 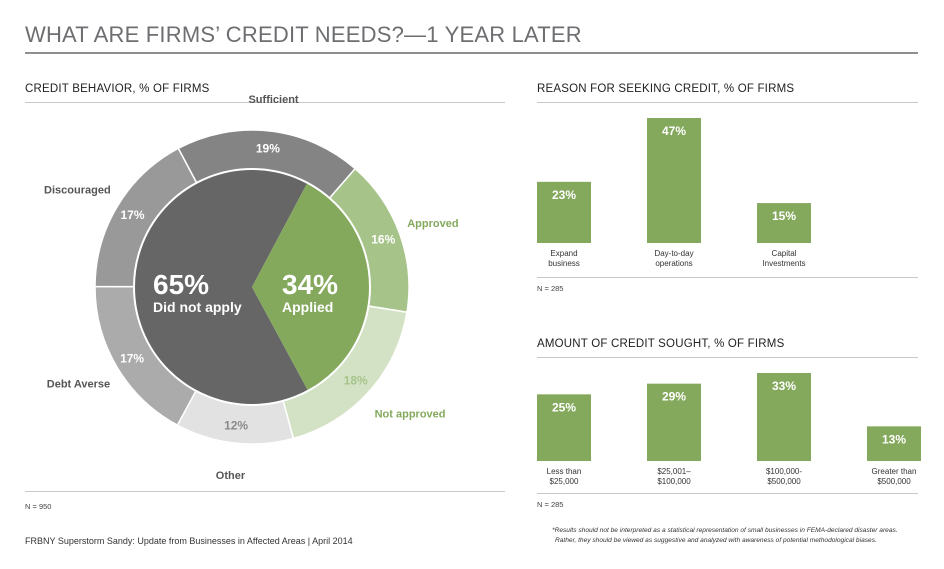 I want to click on amount-category-3-line-1: $100,000-, so click(x=784, y=471).